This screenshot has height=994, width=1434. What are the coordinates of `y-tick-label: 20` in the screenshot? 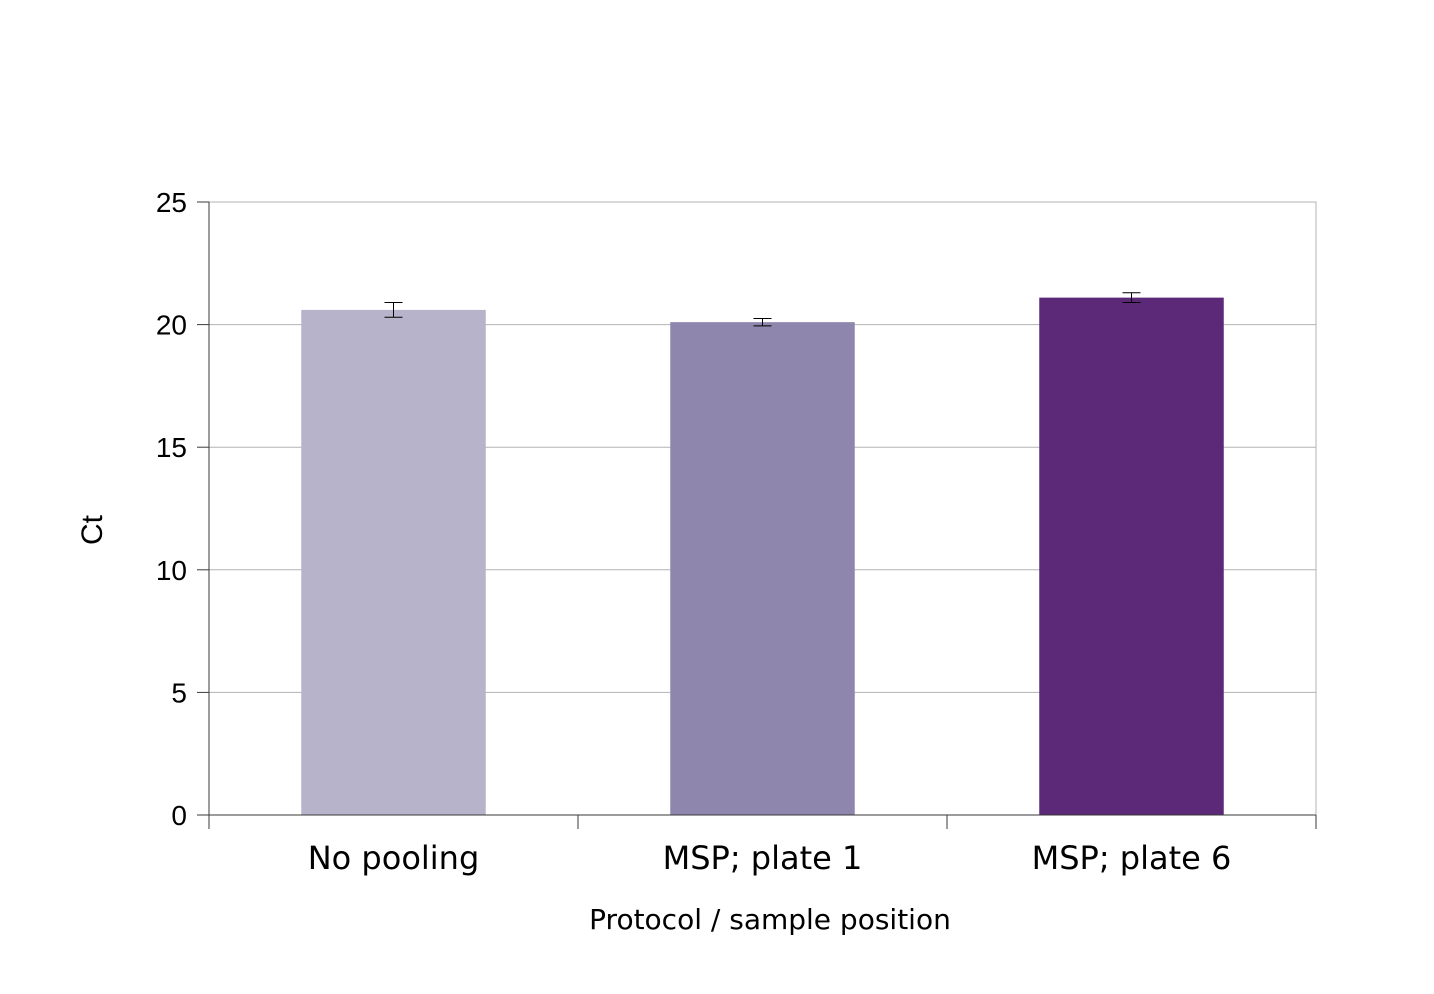 It's located at (171, 325).